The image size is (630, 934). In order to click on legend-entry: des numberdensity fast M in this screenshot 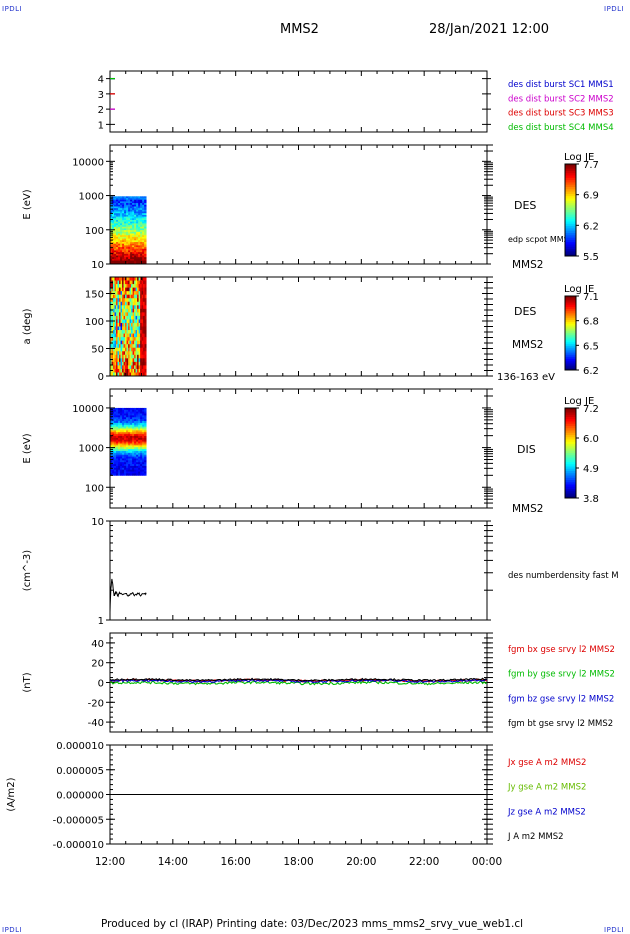, I will do `click(563, 576)`.